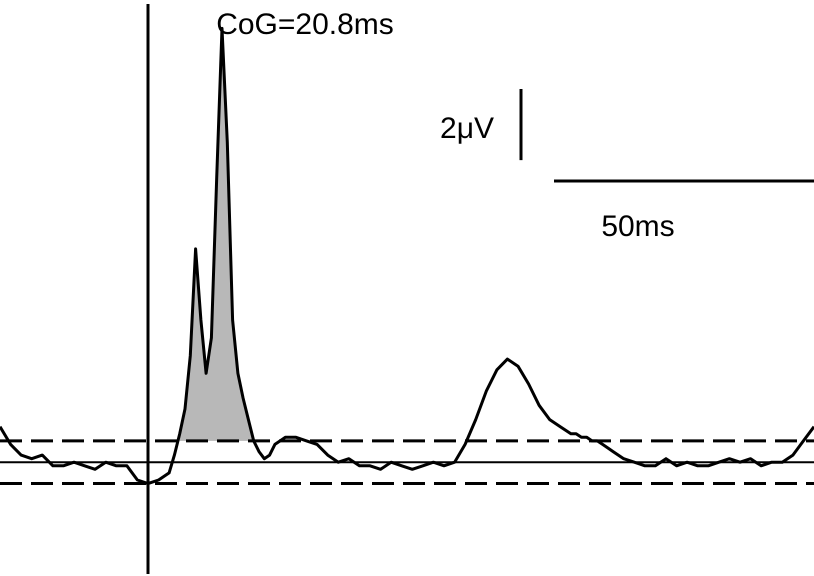  What do you see at coordinates (222, 234) in the screenshot?
I see `shaded-component-area` at bounding box center [222, 234].